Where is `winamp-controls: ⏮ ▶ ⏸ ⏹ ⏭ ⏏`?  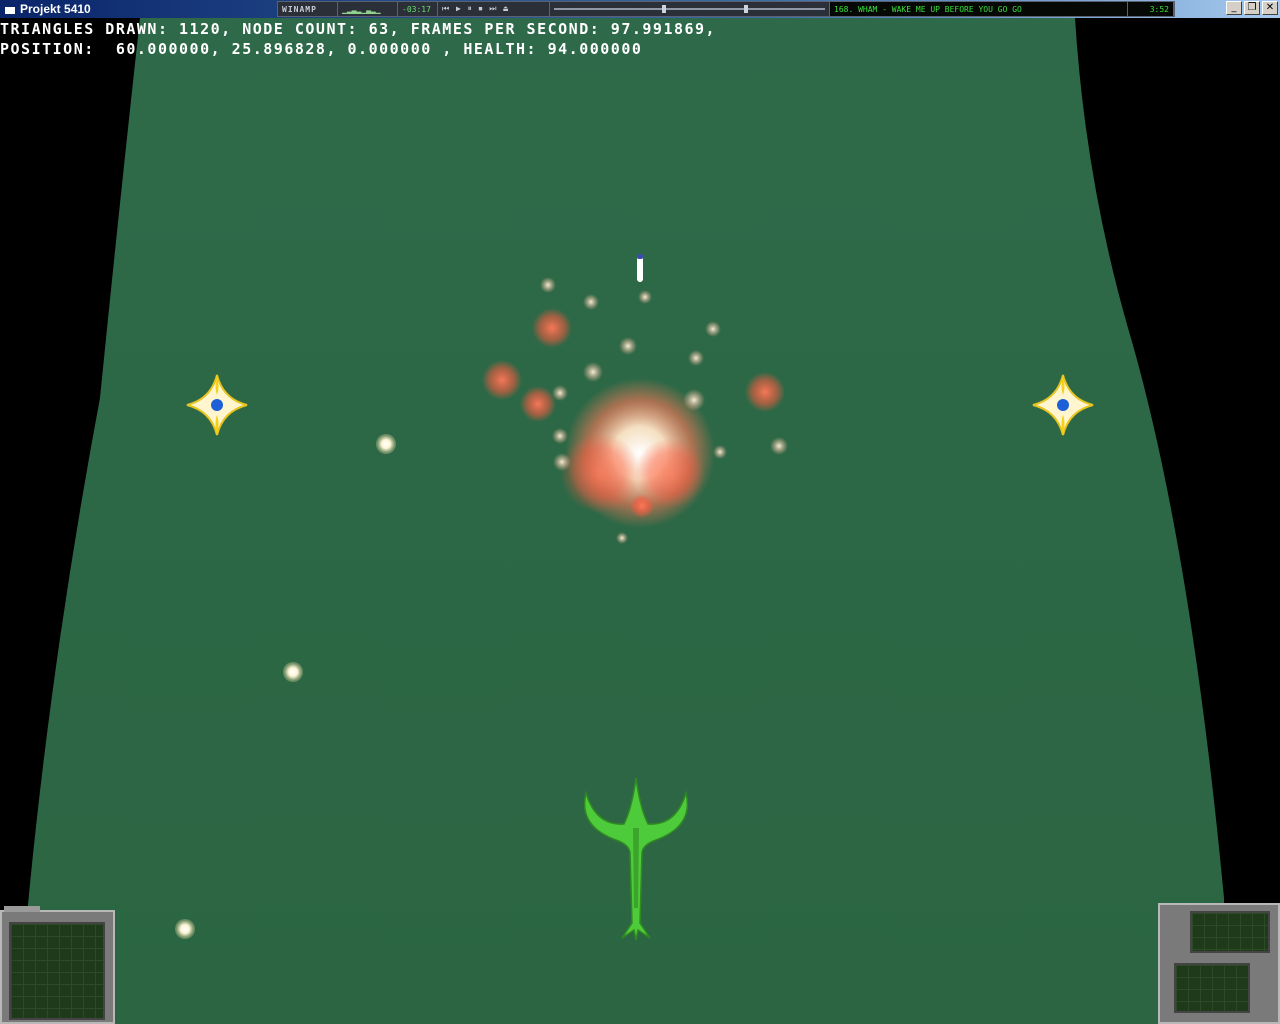 winamp-controls: ⏮ ▶ ⏸ ⏹ ⏭ ⏏ is located at coordinates (494, 9).